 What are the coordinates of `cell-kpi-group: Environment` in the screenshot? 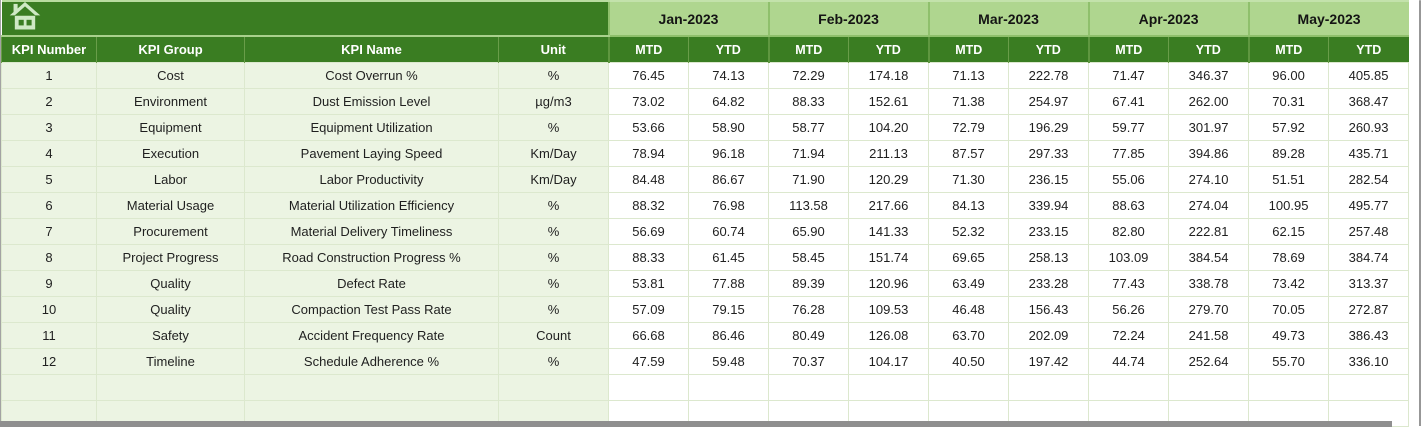 It's located at (170, 101).